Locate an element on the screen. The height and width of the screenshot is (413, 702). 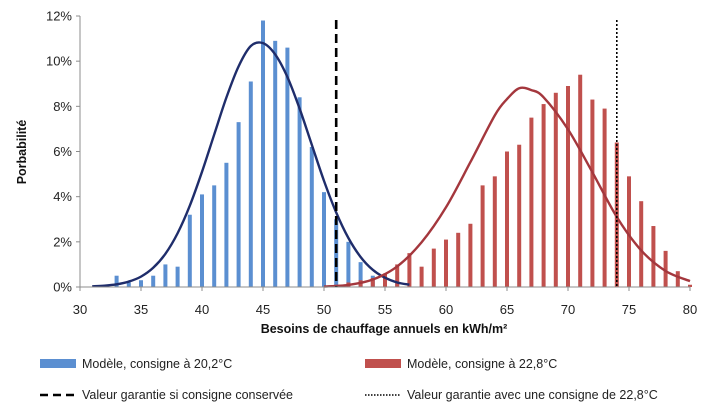
x-tick-label: 65 is located at coordinates (507, 309).